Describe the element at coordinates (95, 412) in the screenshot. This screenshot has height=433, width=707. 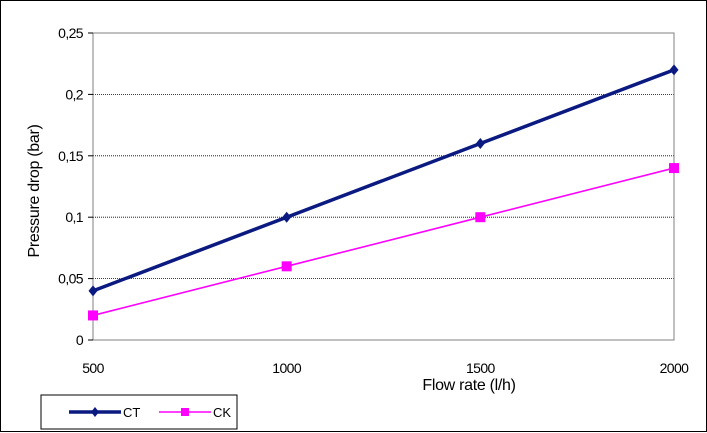
I see `legend-marker-ct` at that location.